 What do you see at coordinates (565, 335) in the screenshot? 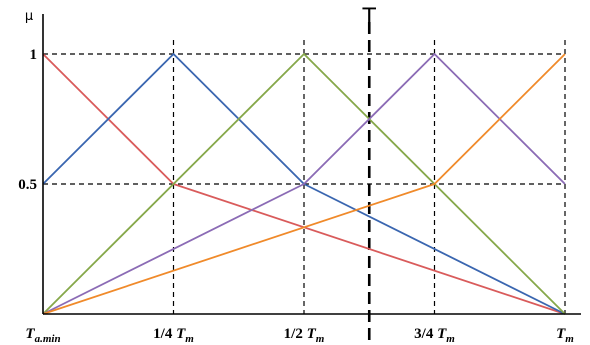
I see `x-tick-label-4: Tm` at bounding box center [565, 335].